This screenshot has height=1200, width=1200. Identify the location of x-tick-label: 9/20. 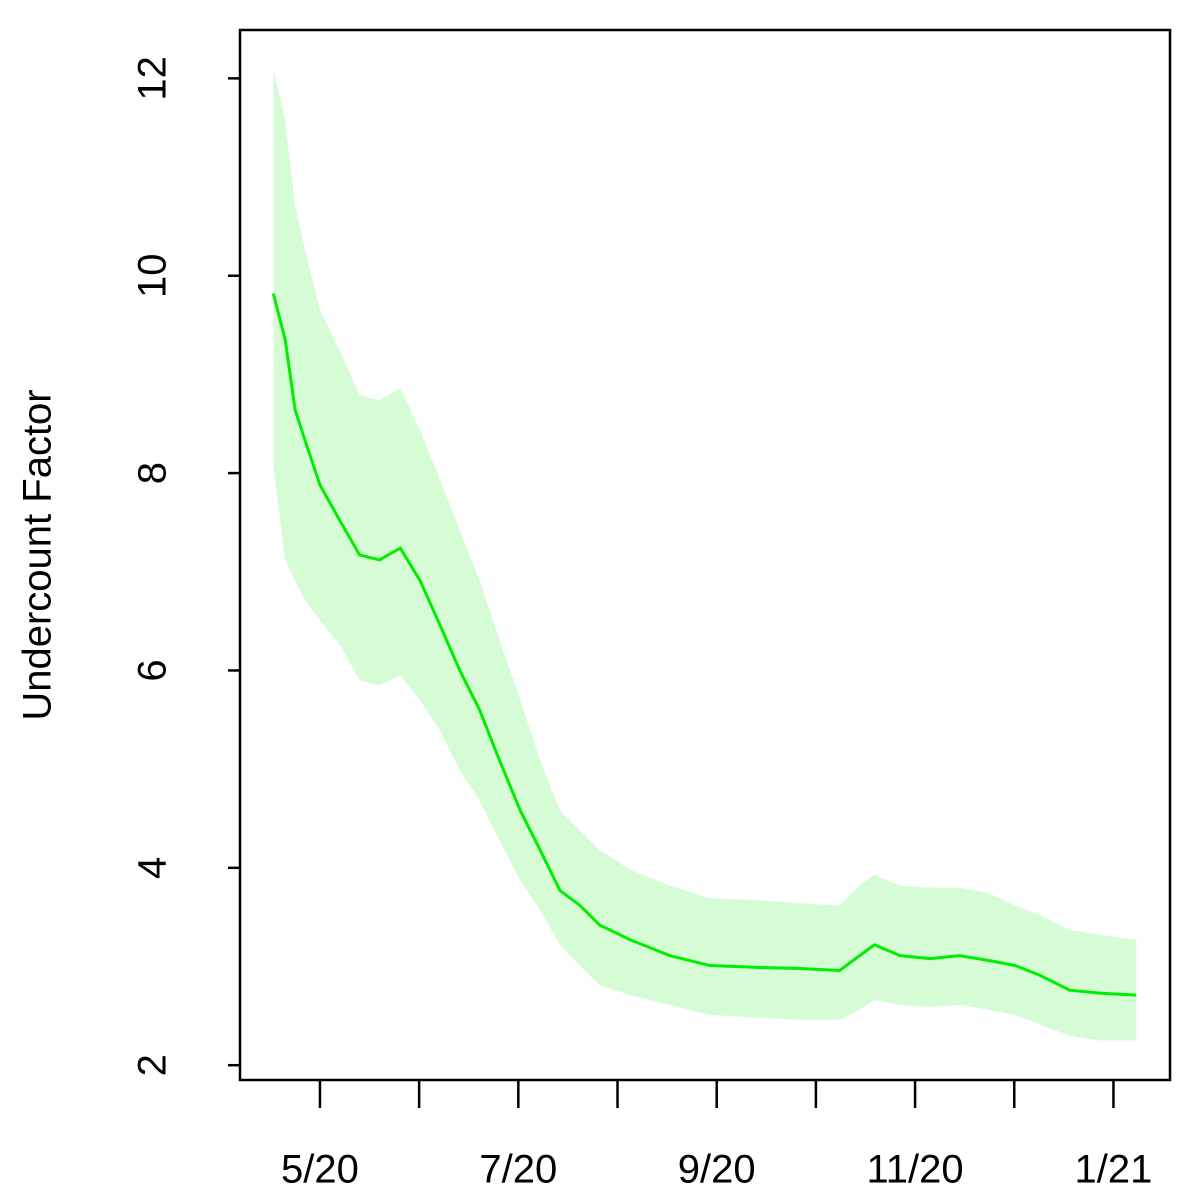
(717, 1170).